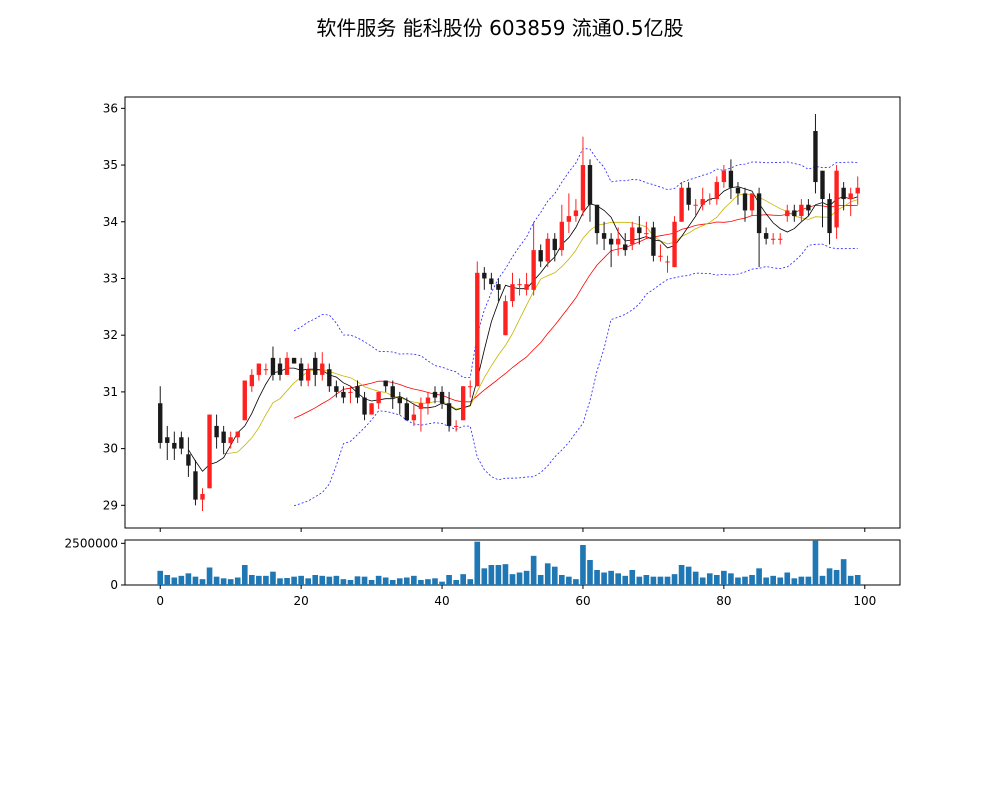  What do you see at coordinates (114, 585) in the screenshot?
I see `volume-tick-label: 0` at bounding box center [114, 585].